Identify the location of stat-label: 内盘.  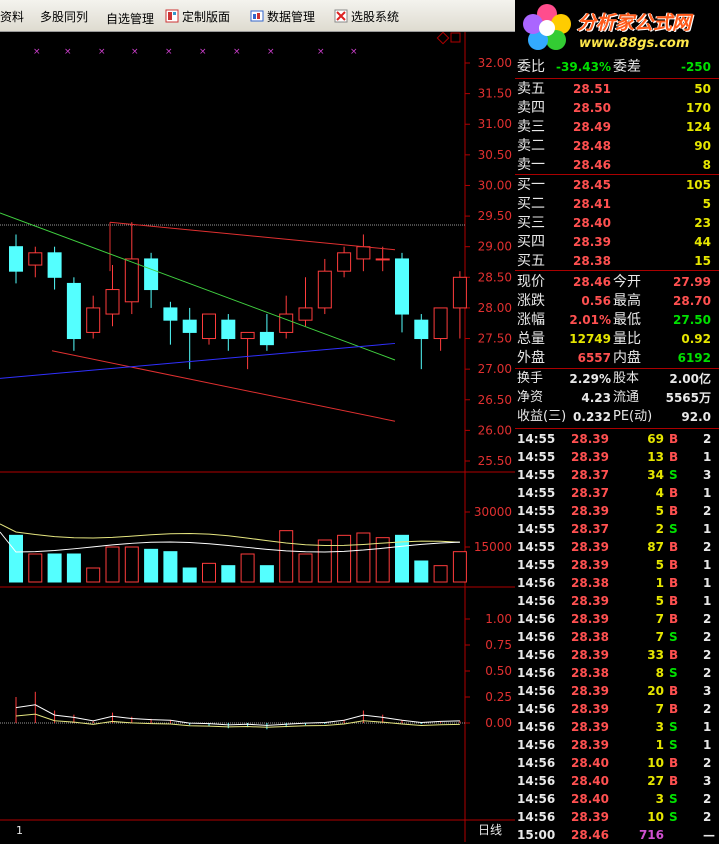
(627, 358).